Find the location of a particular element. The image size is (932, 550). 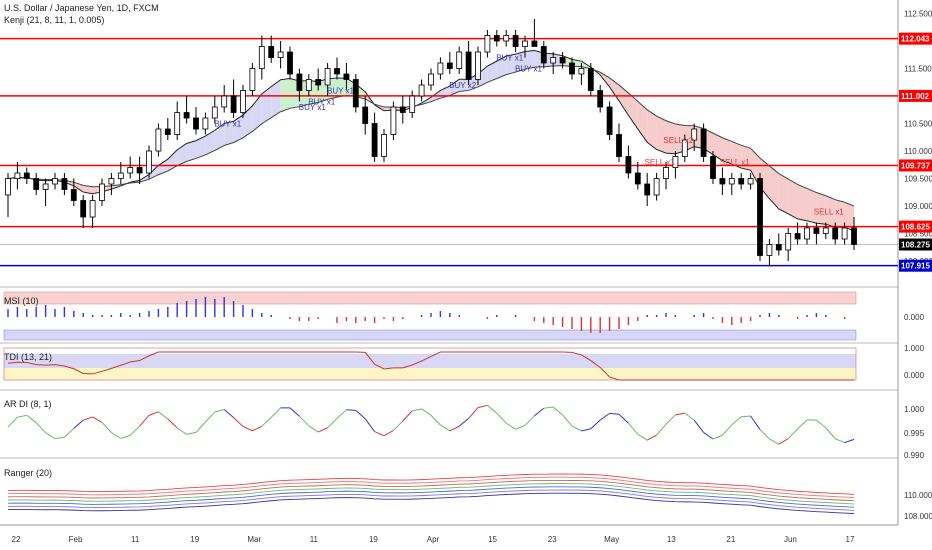

msi-tick-label: 0.000 is located at coordinates (914, 317).